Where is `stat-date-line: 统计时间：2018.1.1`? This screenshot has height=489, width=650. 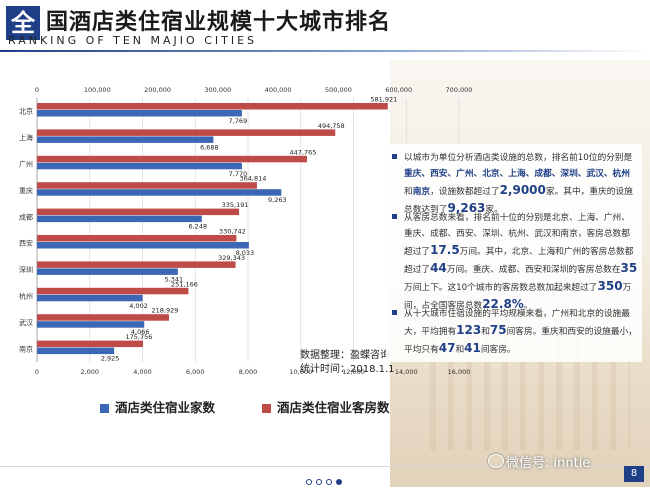
stat-date-line: 统计时间：2018.1.1 is located at coordinates (347, 369).